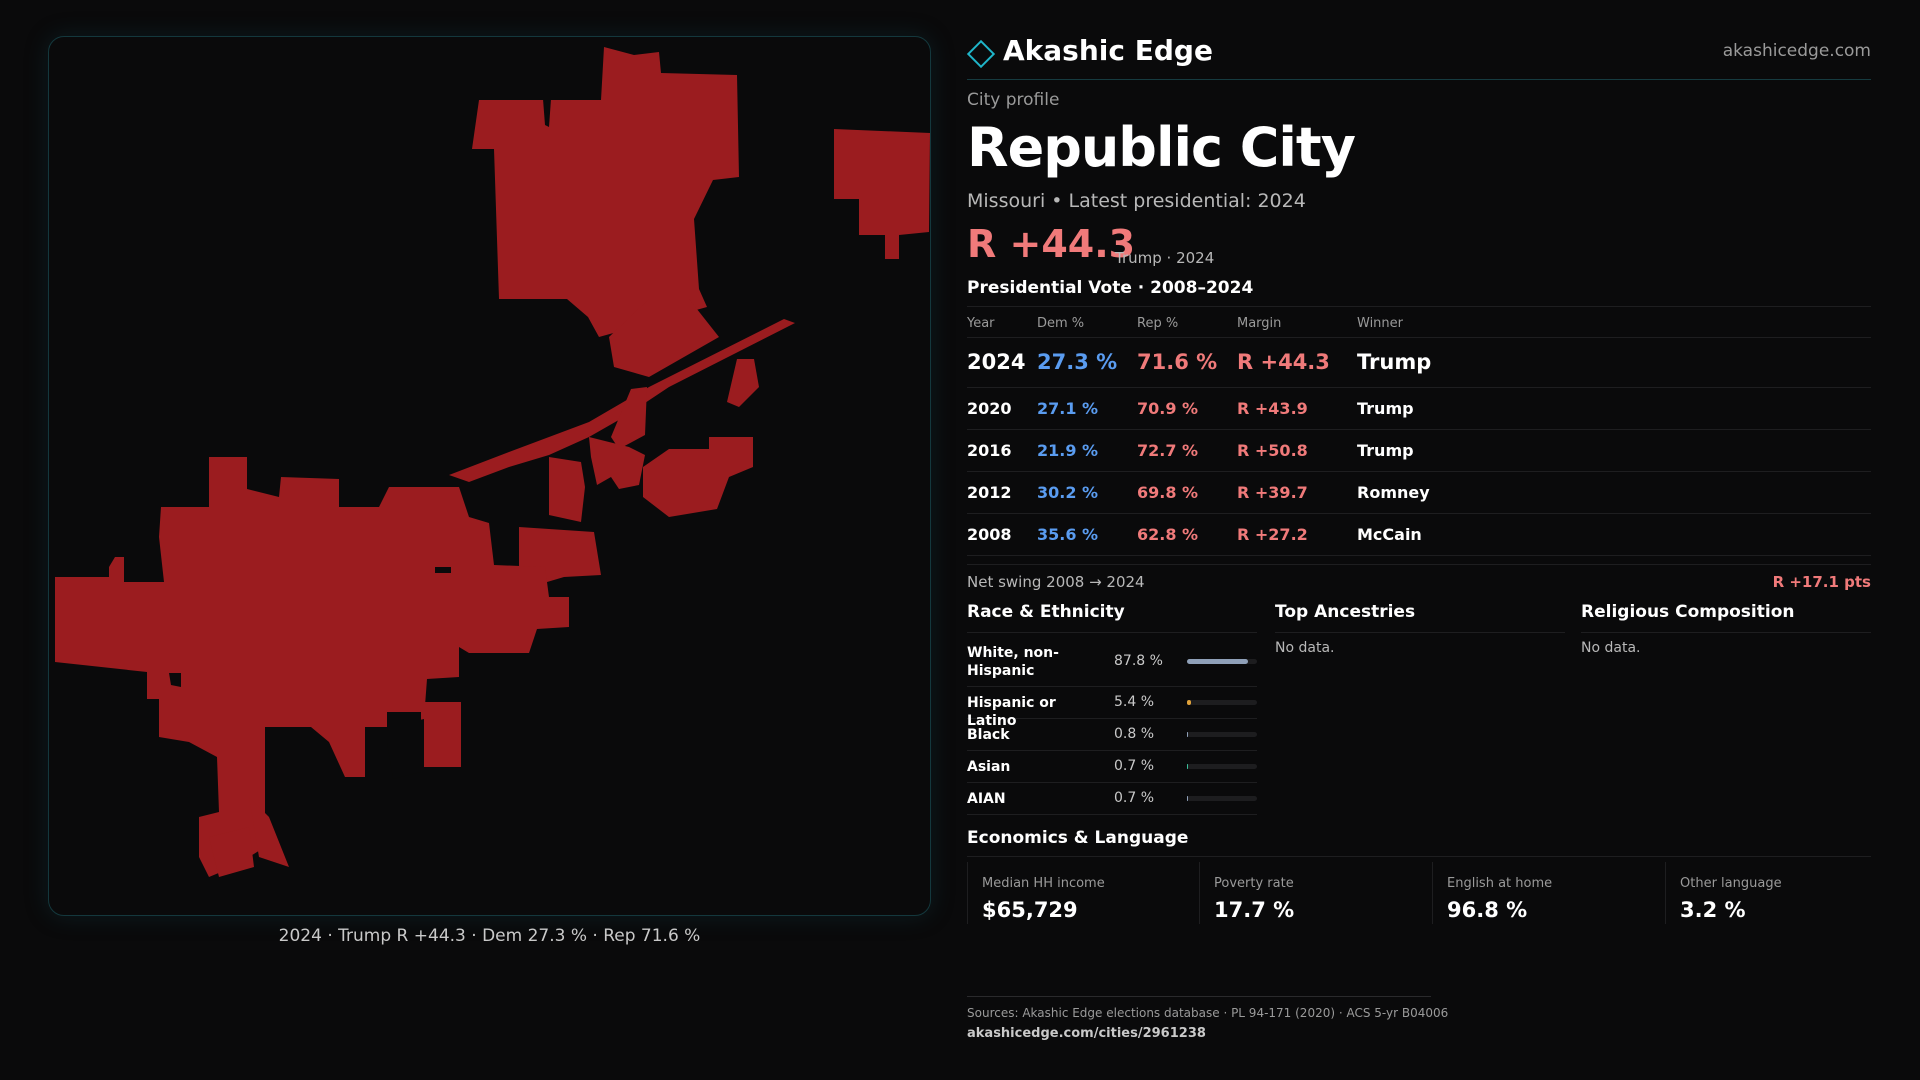 The width and height of the screenshot is (1920, 1080). What do you see at coordinates (1110, 288) in the screenshot?
I see `vote-table-title: Presidential Vote · 2008–2024` at bounding box center [1110, 288].